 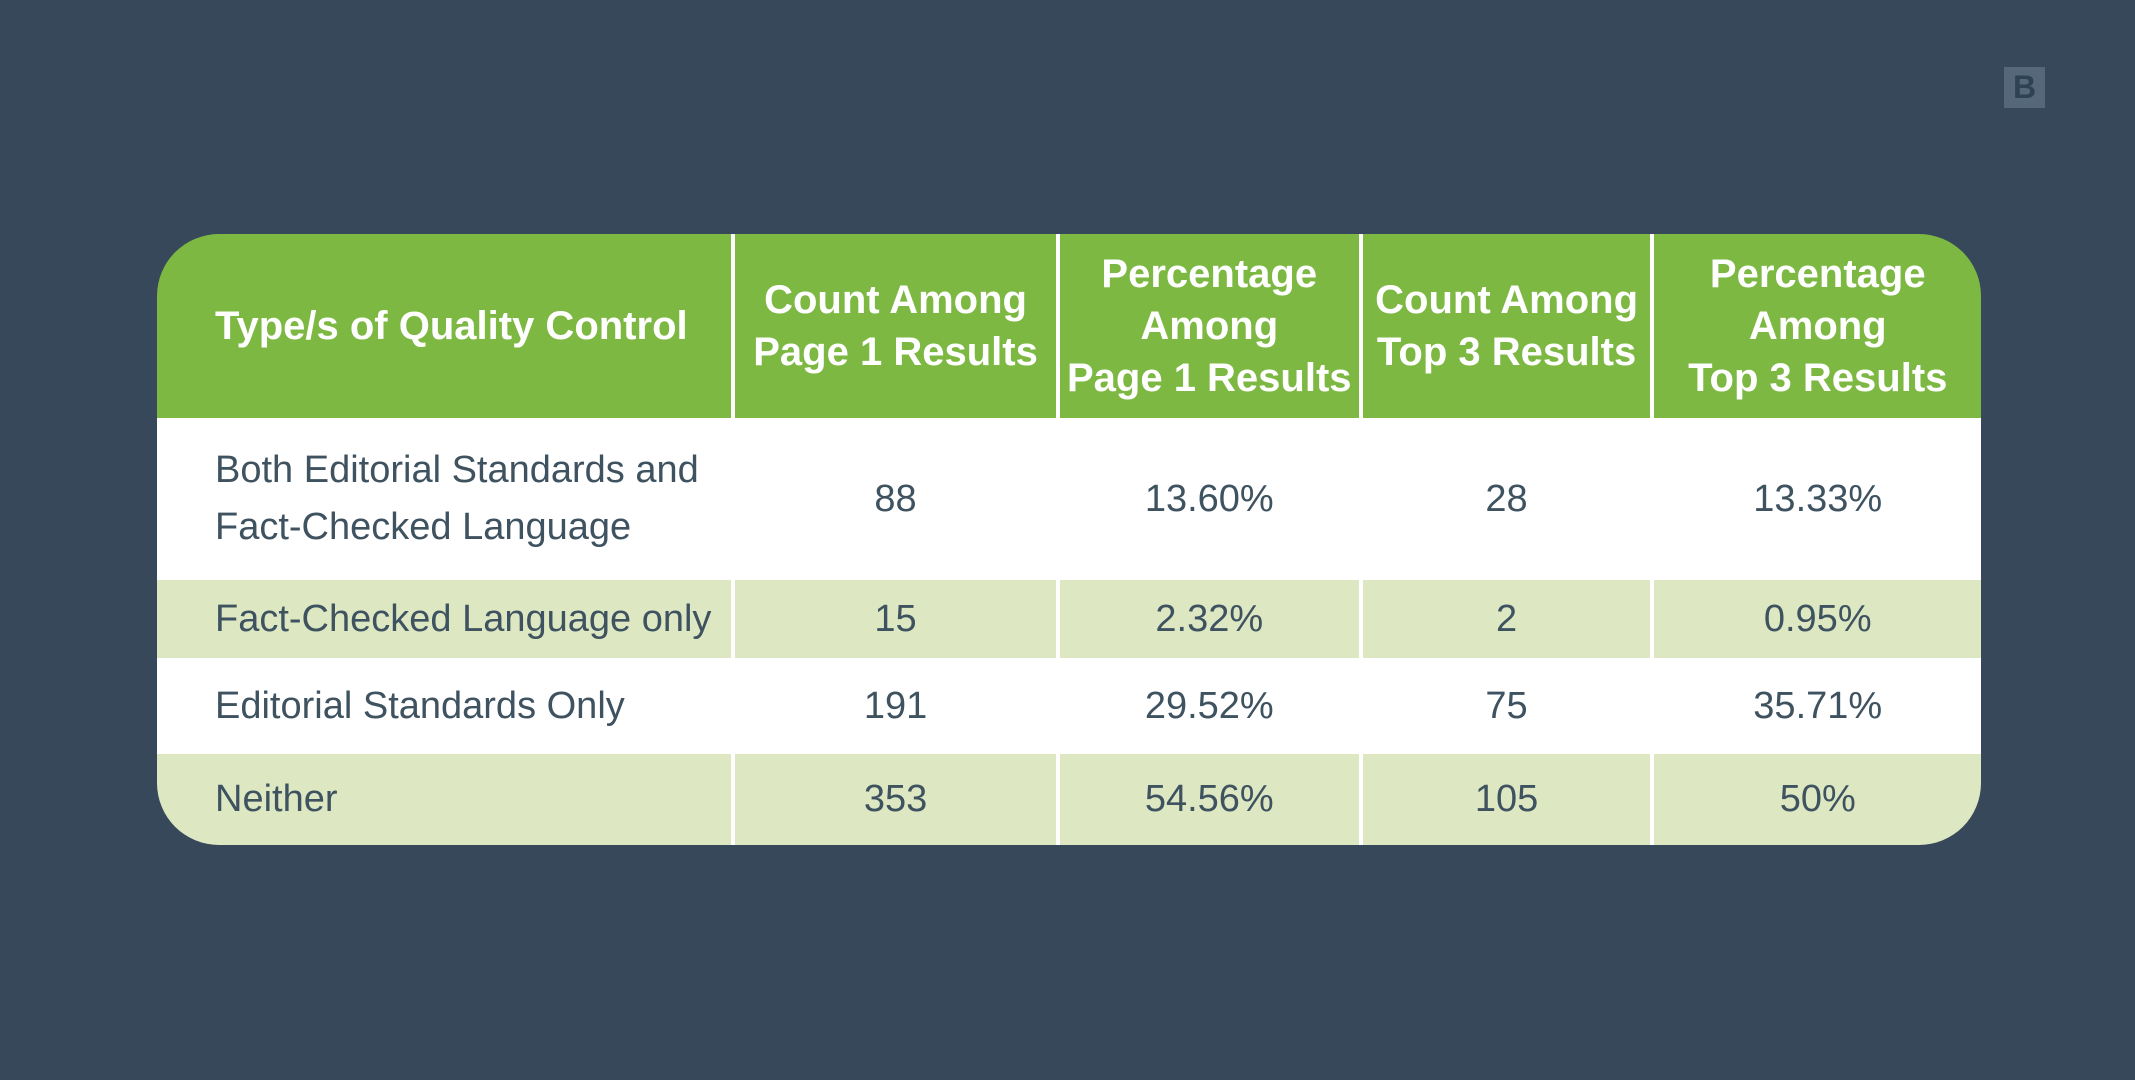 I want to click on value-cell: 0.95%, so click(x=1817, y=621).